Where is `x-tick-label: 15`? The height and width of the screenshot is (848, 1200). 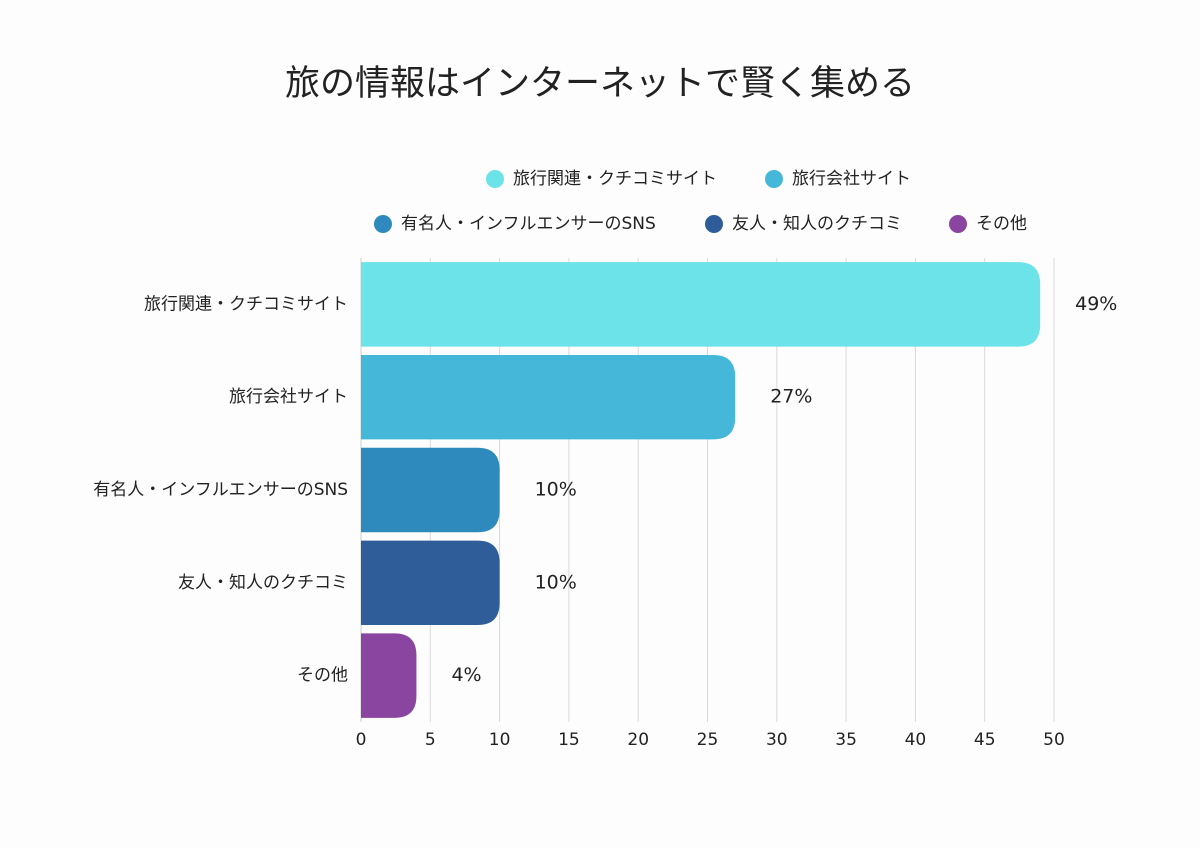 x-tick-label: 15 is located at coordinates (569, 740).